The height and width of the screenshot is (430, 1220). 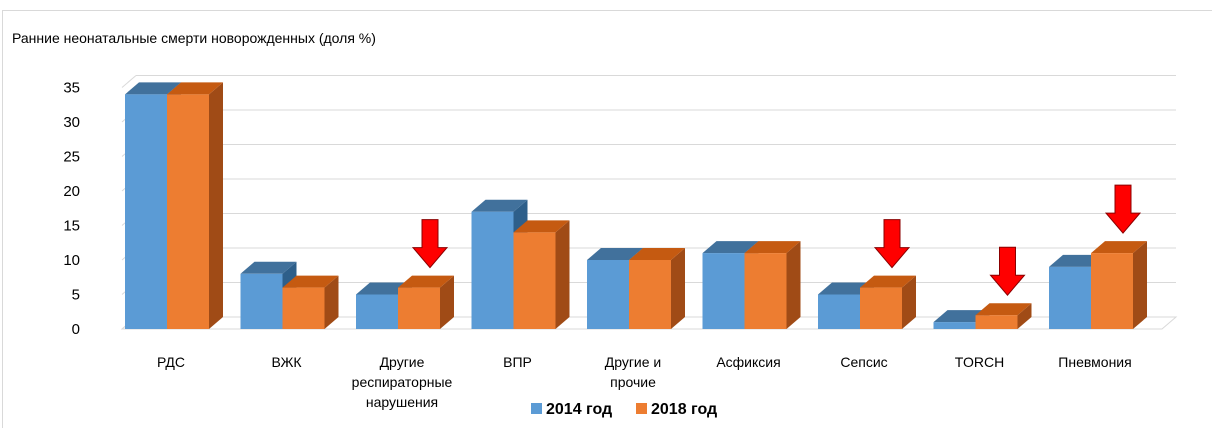 What do you see at coordinates (171, 362) in the screenshot?
I see `x-tick-label: РДС` at bounding box center [171, 362].